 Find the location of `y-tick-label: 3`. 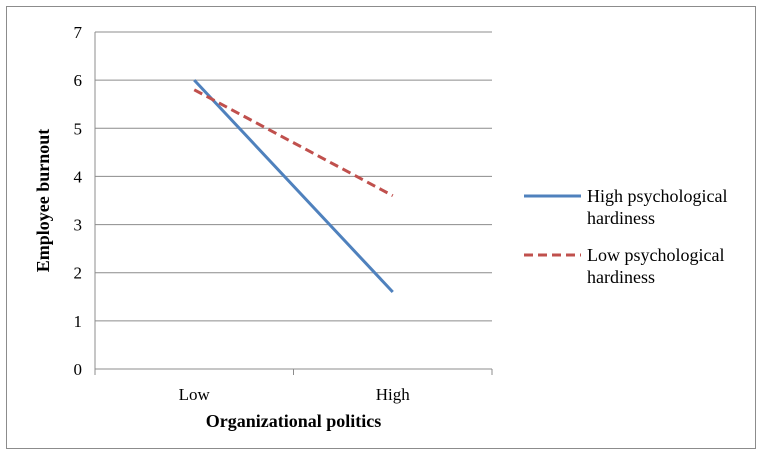

y-tick-label: 3 is located at coordinates (78, 225).